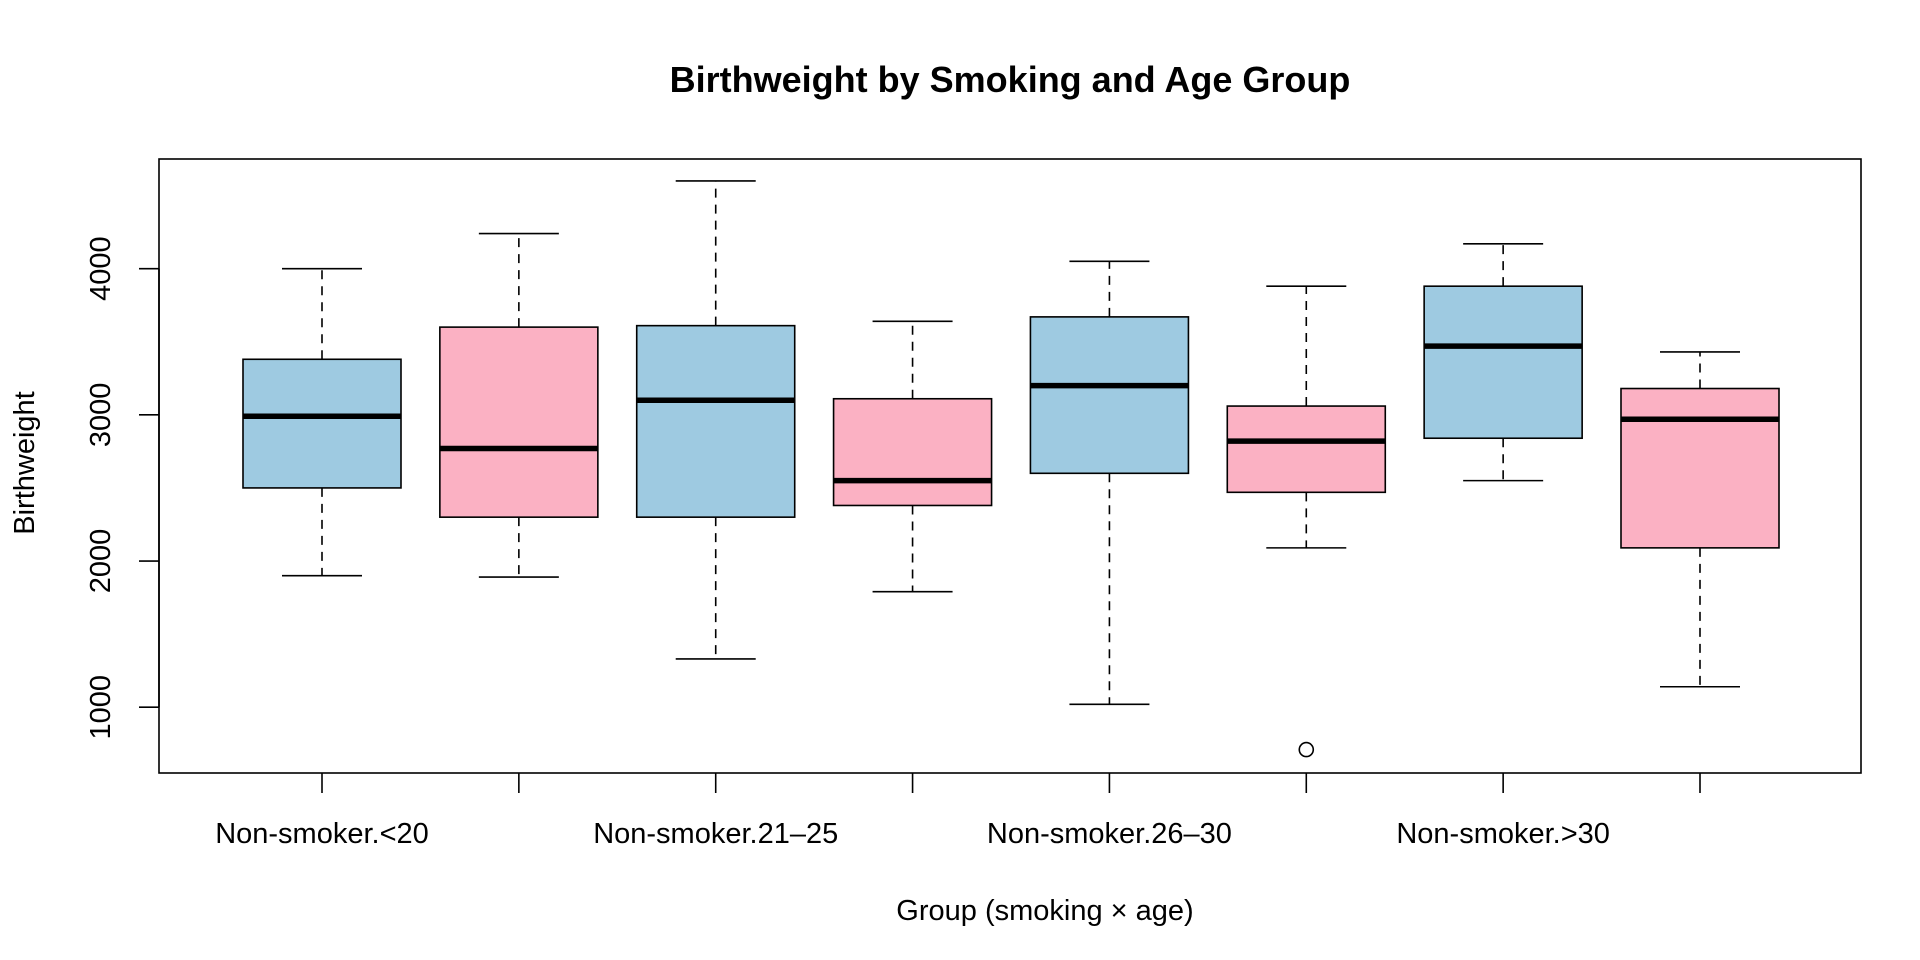 This screenshot has height=960, width=1920. What do you see at coordinates (101, 561) in the screenshot?
I see `y-tick-label: 2000` at bounding box center [101, 561].